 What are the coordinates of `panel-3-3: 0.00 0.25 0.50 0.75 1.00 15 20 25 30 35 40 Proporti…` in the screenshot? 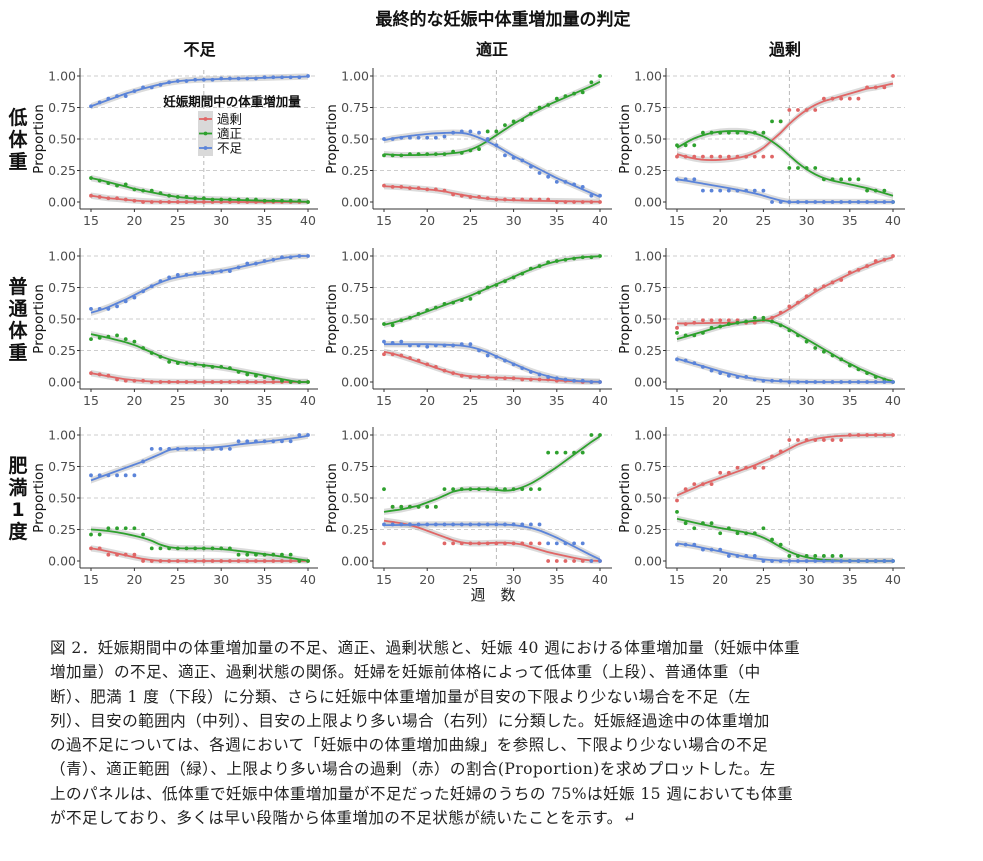 It's located at (761, 507).